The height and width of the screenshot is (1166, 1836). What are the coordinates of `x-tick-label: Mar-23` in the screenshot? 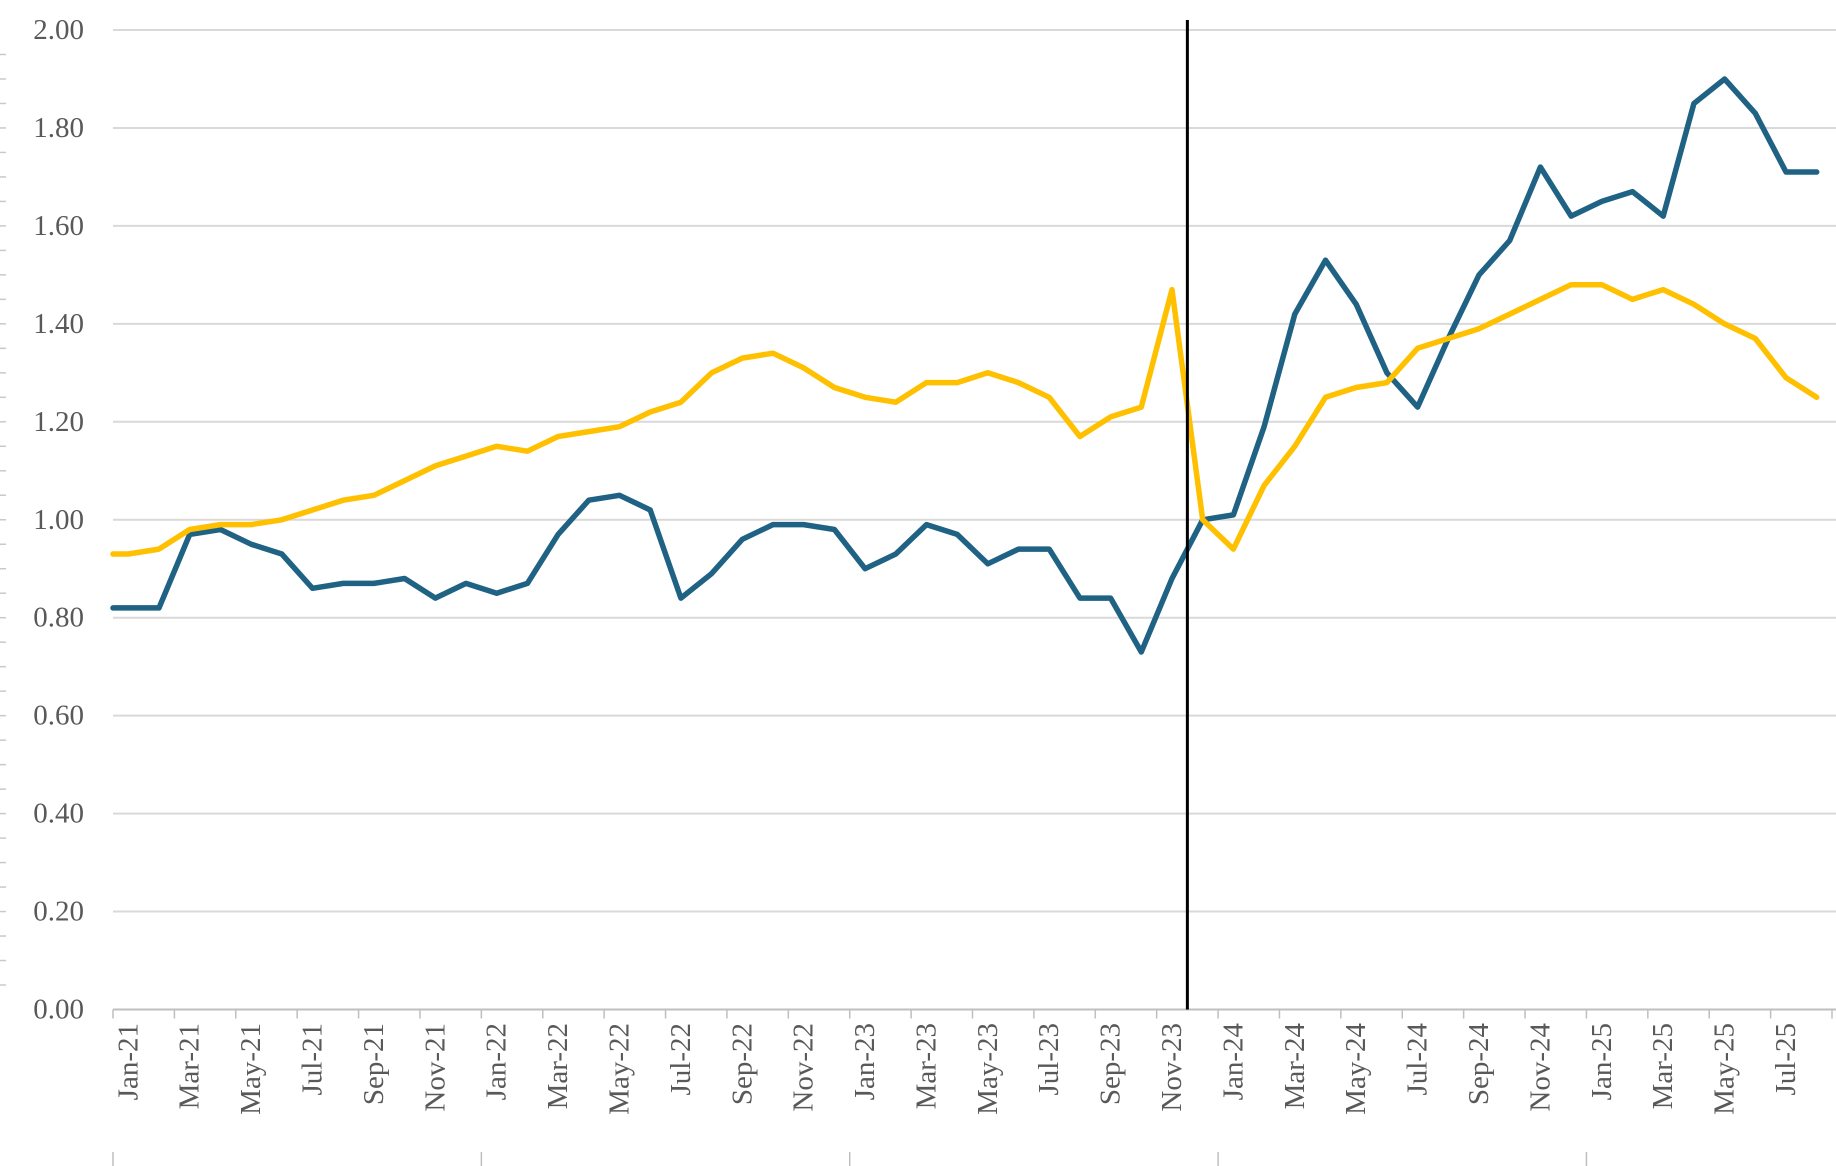 It's located at (926, 1066).